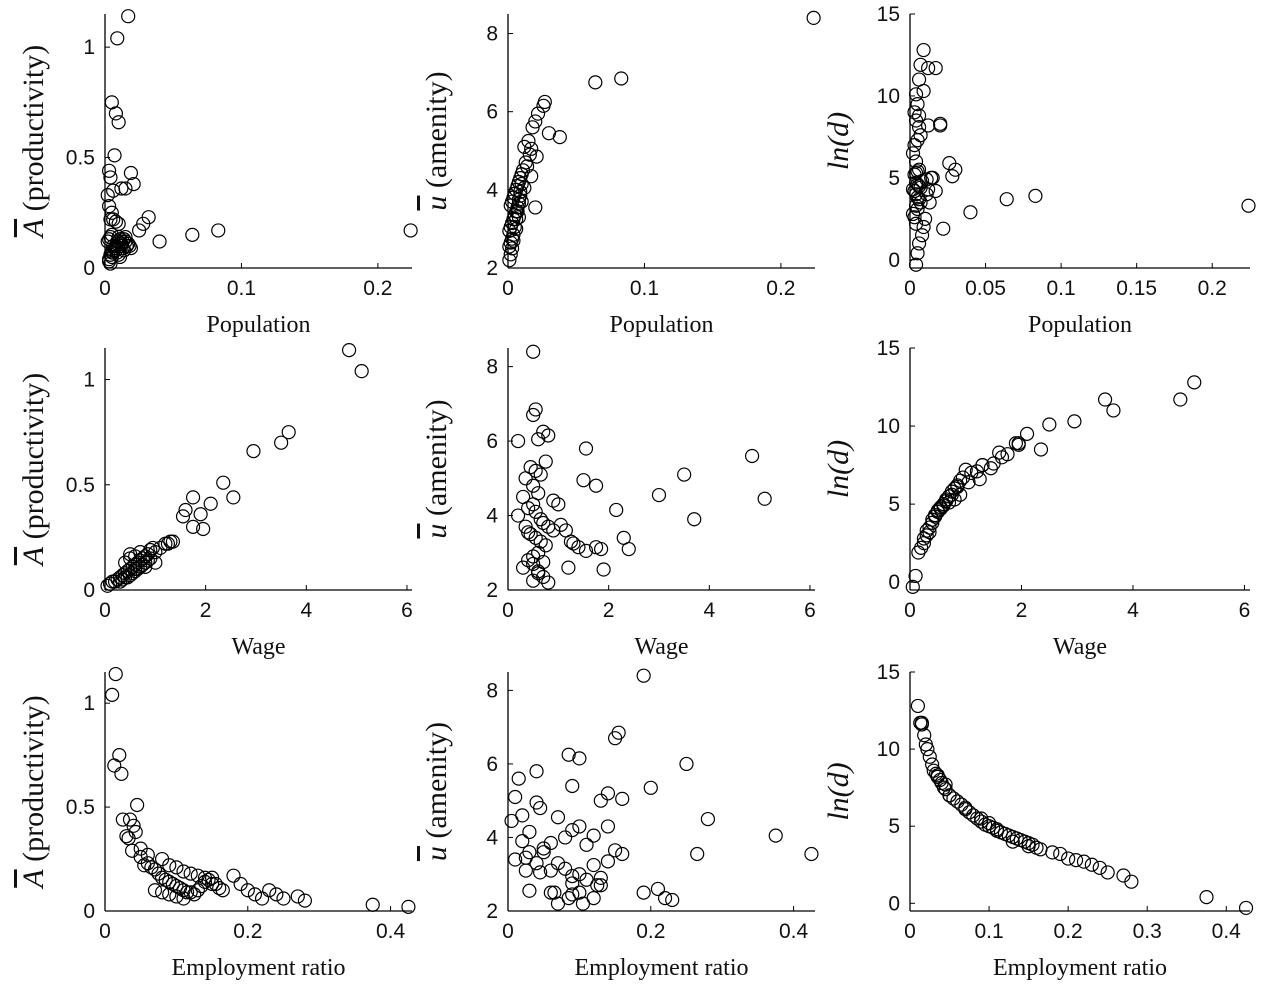 The width and height of the screenshot is (1262, 986). Describe the element at coordinates (508, 610) in the screenshot. I see `x-tick-label: 0` at that location.